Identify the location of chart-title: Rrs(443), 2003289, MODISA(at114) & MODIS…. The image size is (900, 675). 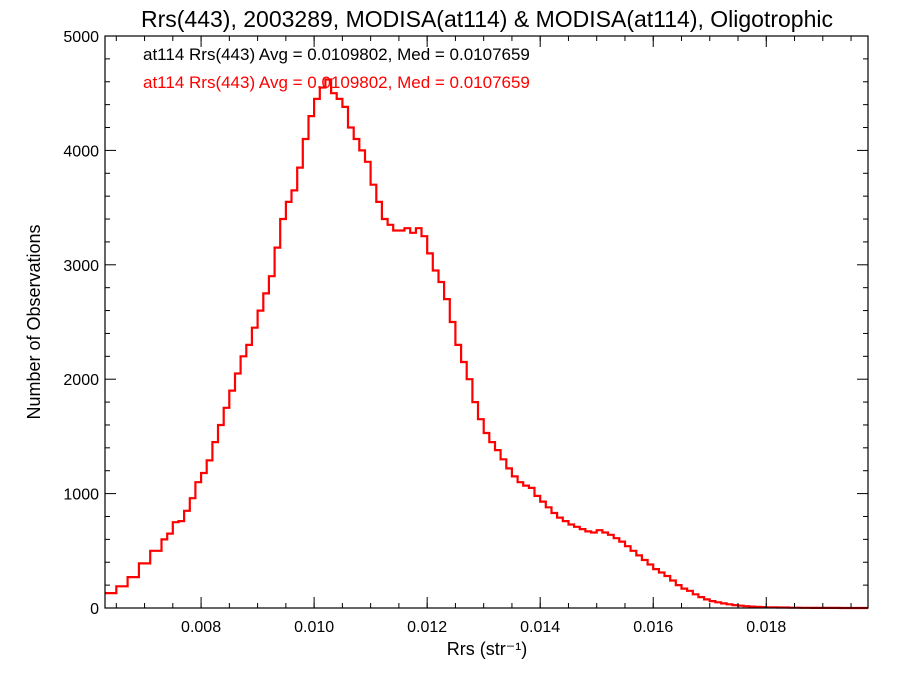
(487, 19).